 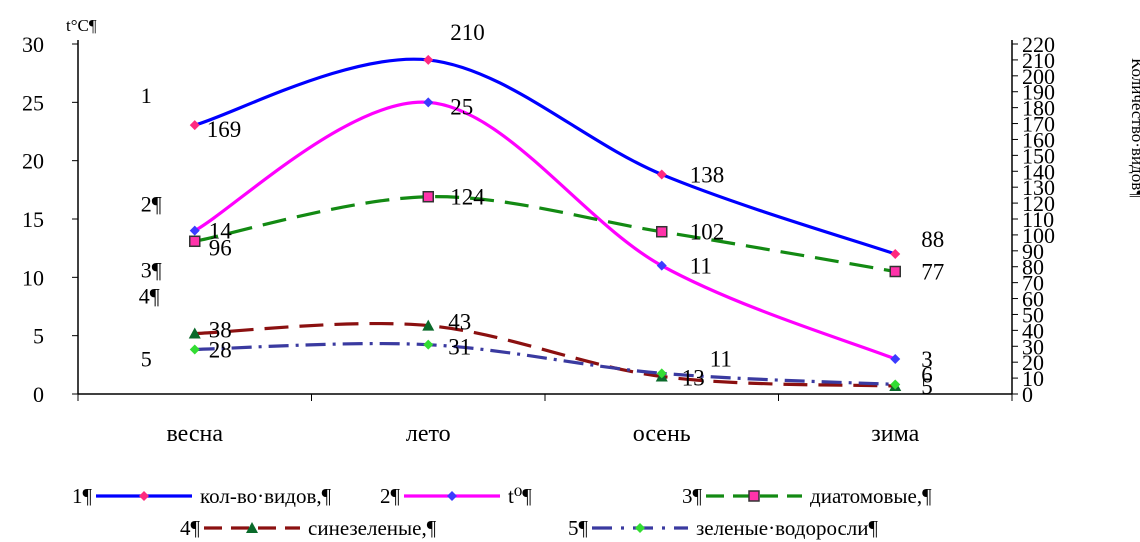 What do you see at coordinates (932, 239) in the screenshot?
I see `data-label: 88` at bounding box center [932, 239].